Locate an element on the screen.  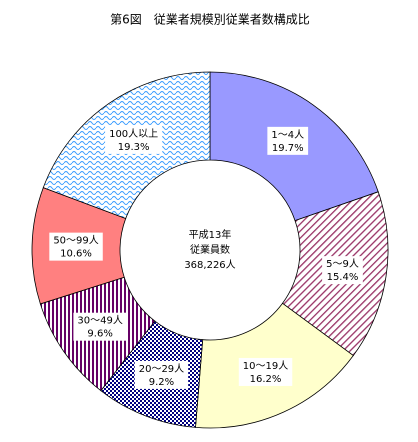
value-label: 15.4% is located at coordinates (343, 277).